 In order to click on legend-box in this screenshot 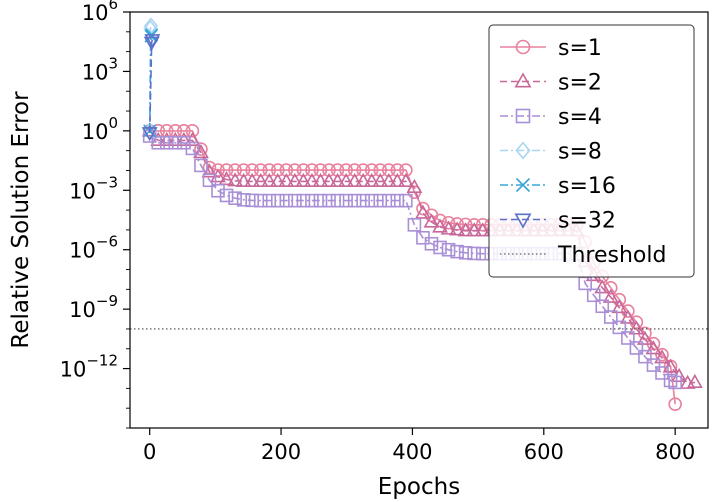, I will do `click(591, 151)`.